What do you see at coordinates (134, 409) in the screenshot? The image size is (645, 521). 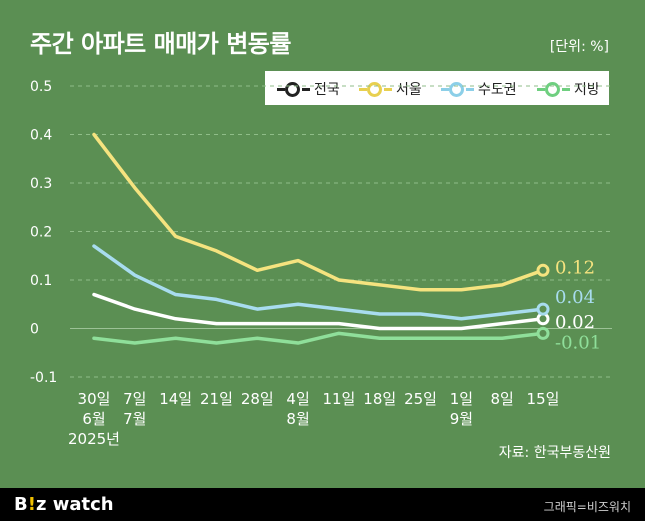 I see `x-tick-label: 7일 7월` at bounding box center [134, 409].